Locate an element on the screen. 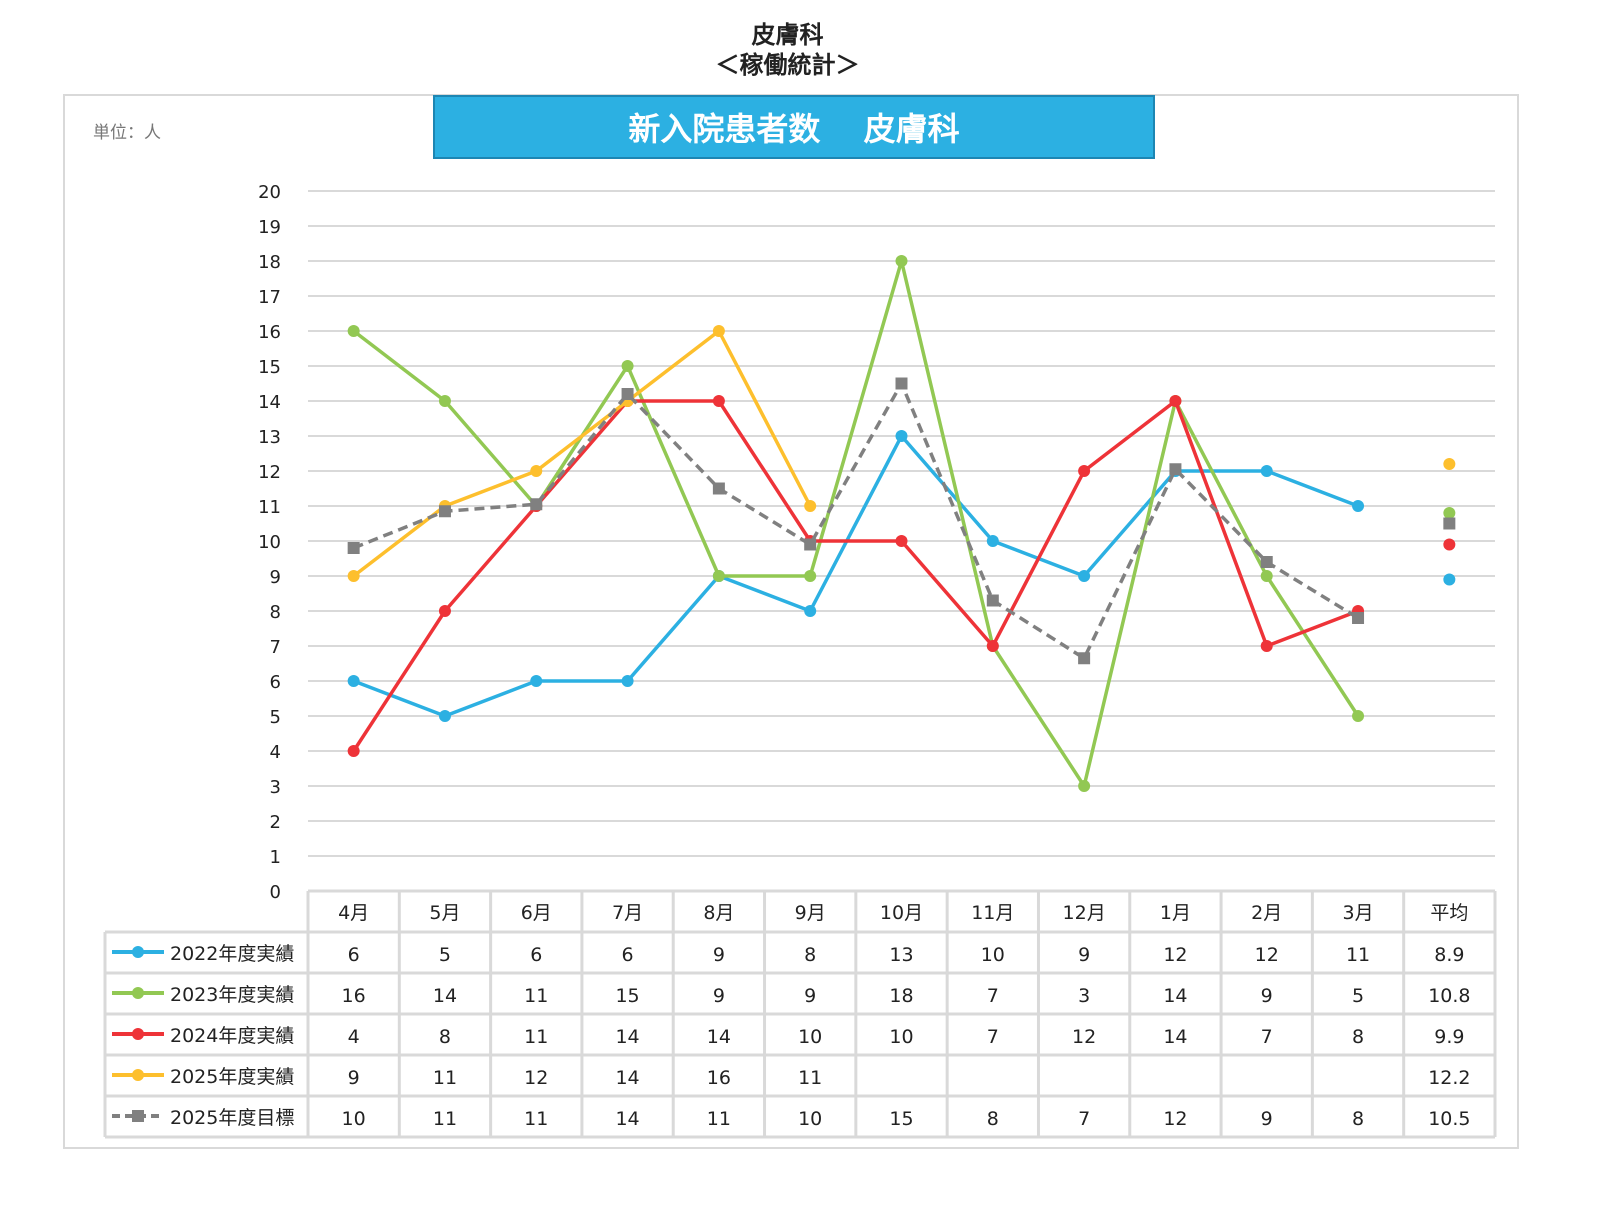 Image resolution: width=1619 pixels, height=1217 pixels. y-tick-label: 3 is located at coordinates (275, 787).